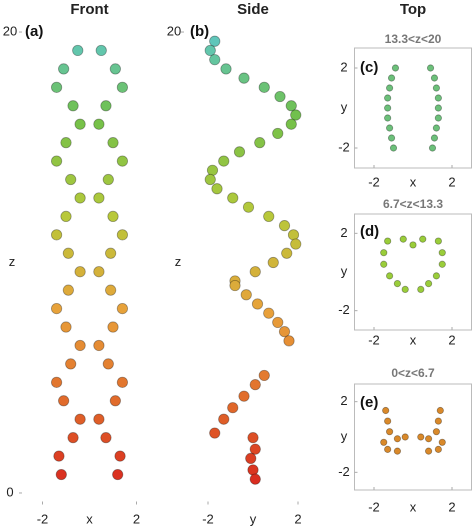 This screenshot has width=474, height=530. I want to click on panel-label: (a), so click(34, 31).